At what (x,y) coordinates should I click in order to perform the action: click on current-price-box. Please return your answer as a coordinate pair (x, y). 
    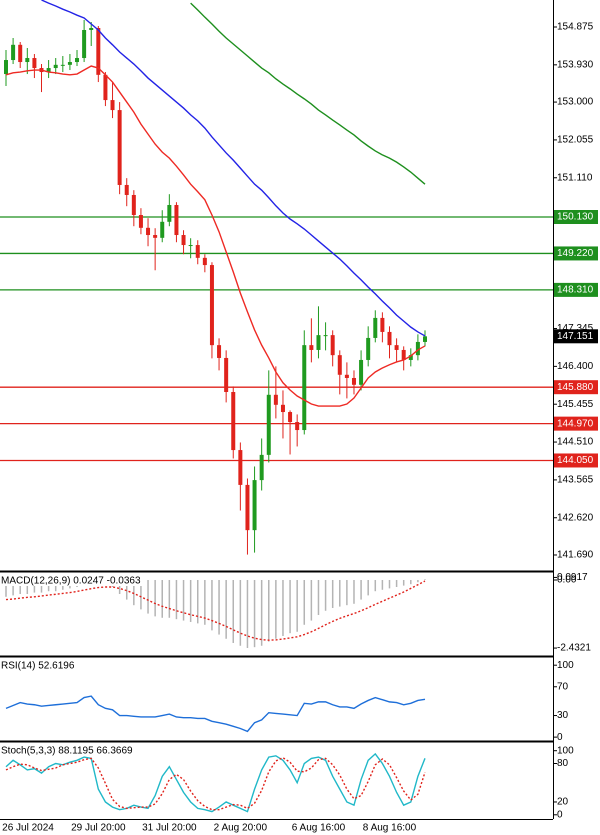
    Looking at the image, I should click on (576, 336).